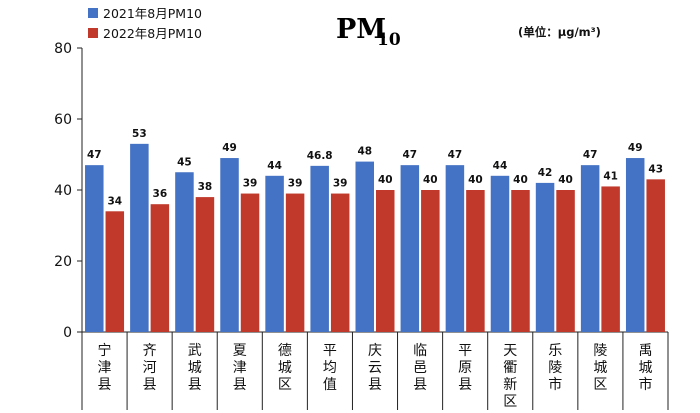  Describe the element at coordinates (205, 187) in the screenshot. I see `data-label-2022: 38` at that location.